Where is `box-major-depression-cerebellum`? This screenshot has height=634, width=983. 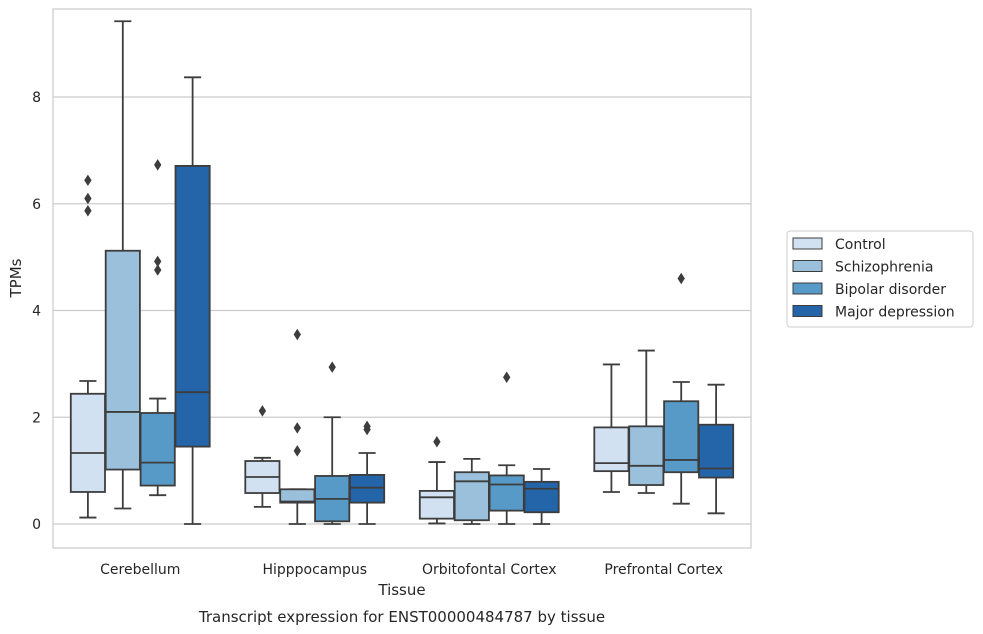 box-major-depression-cerebellum is located at coordinates (192, 300).